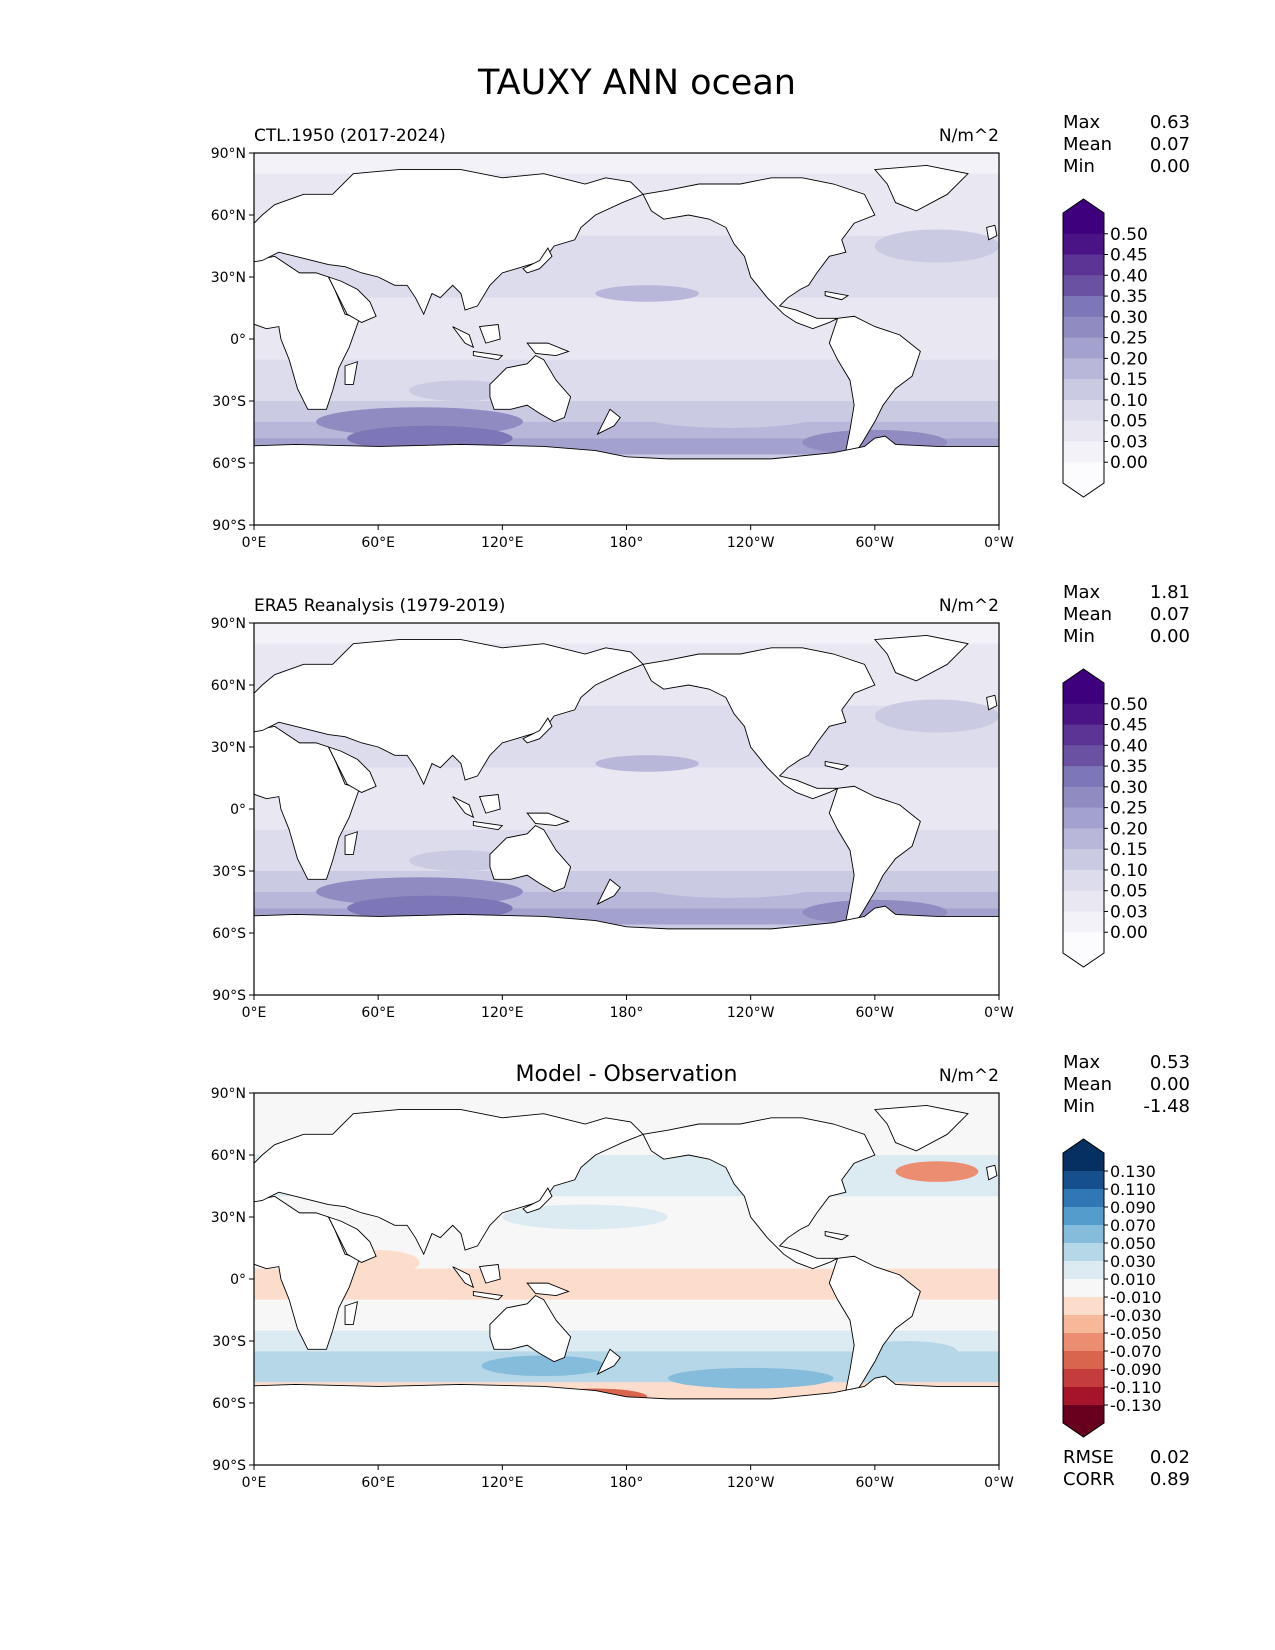  Describe the element at coordinates (1129, 705) in the screenshot. I see `colorbar-tick-label: 0.50` at that location.